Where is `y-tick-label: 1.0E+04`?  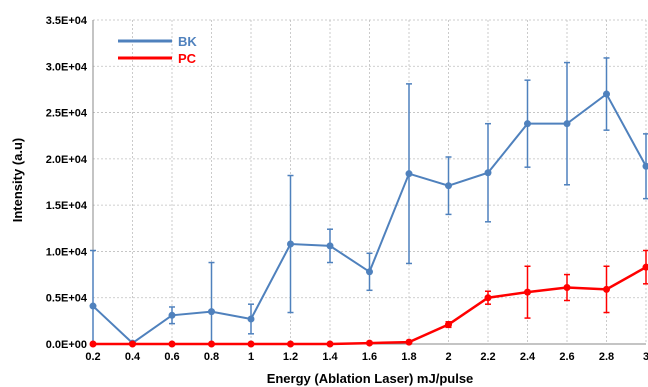 y-tick-label: 1.0E+04 is located at coordinates (67, 252).